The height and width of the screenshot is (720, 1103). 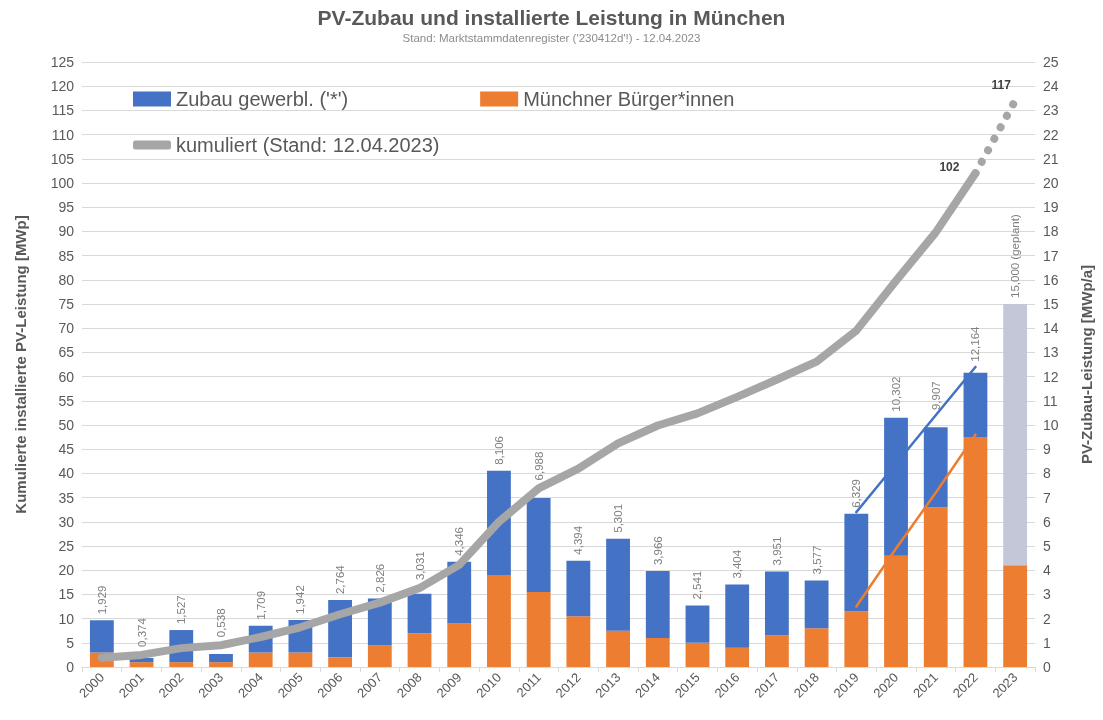 What do you see at coordinates (538, 466) in the screenshot?
I see `total-label: 6,988` at bounding box center [538, 466].